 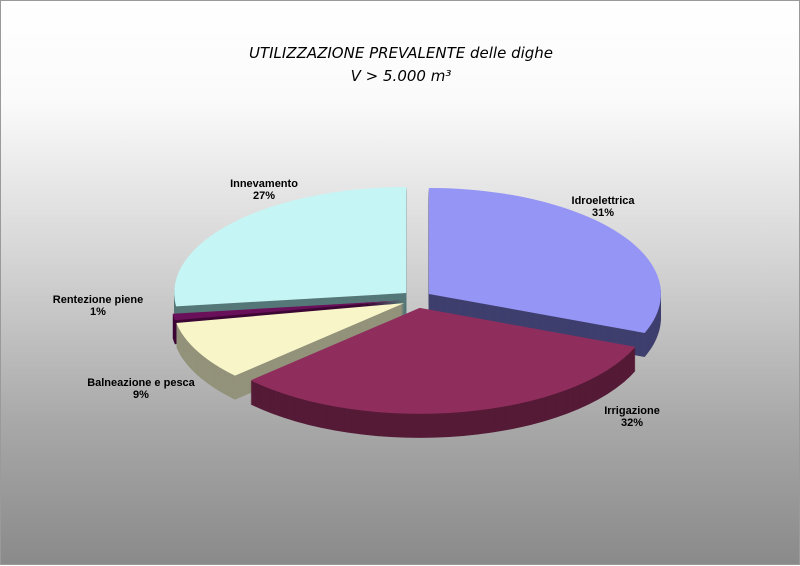 What do you see at coordinates (98, 312) in the screenshot?
I see `slice-percent-label: 1%` at bounding box center [98, 312].